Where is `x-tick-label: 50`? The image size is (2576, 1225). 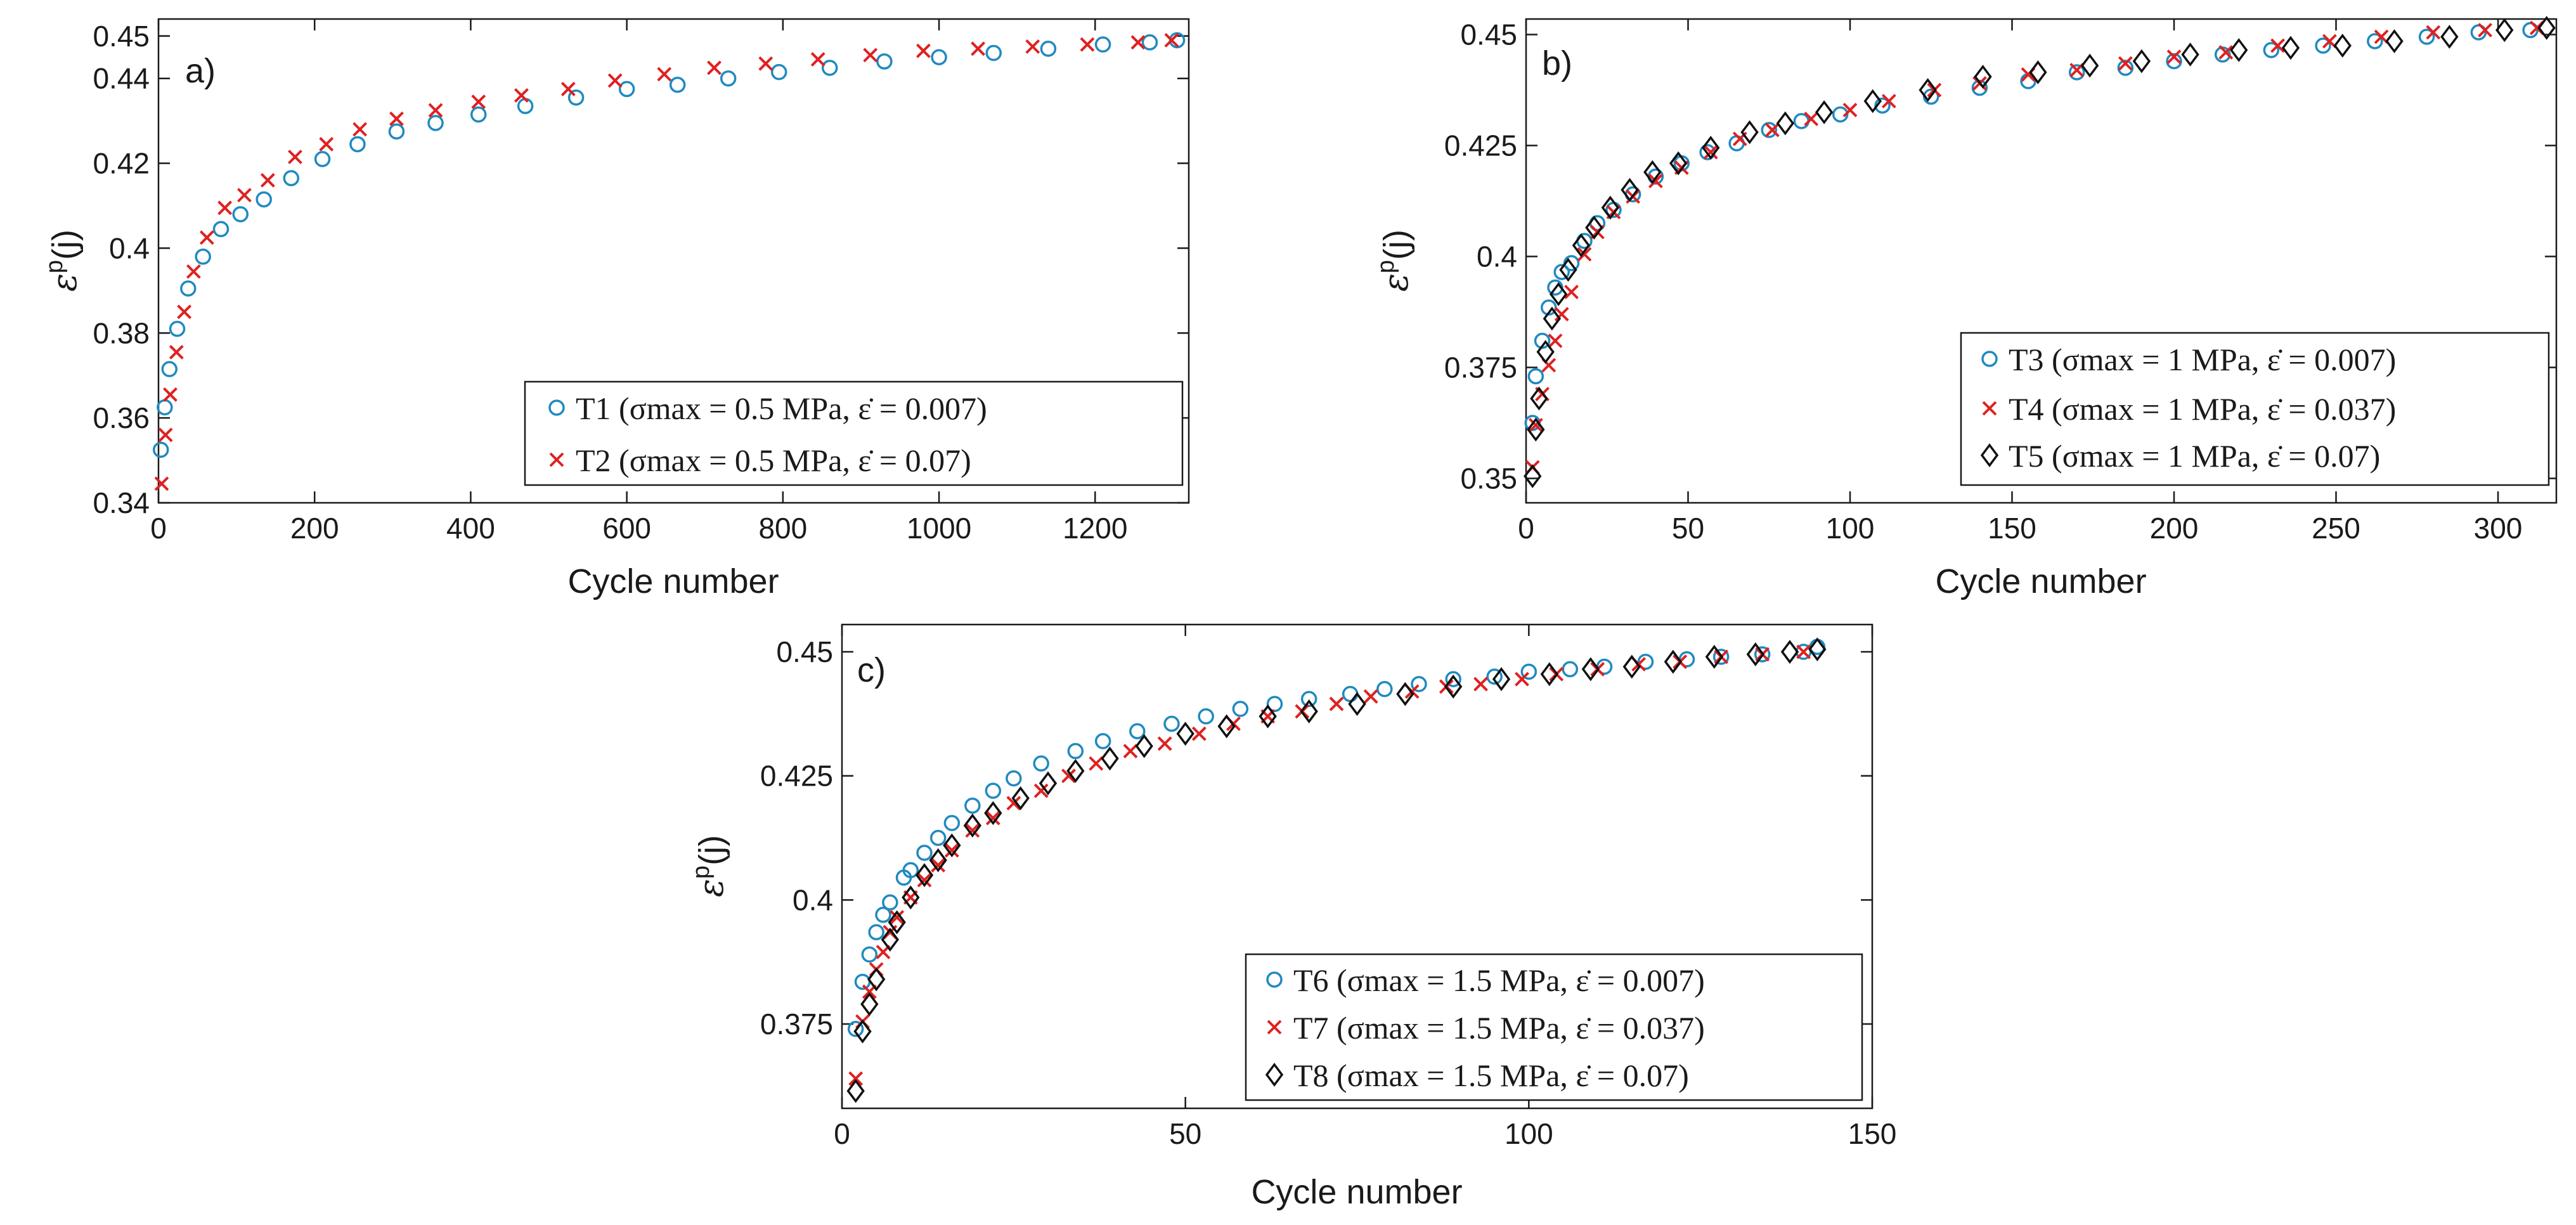
x-tick-label: 50 is located at coordinates (1688, 528).